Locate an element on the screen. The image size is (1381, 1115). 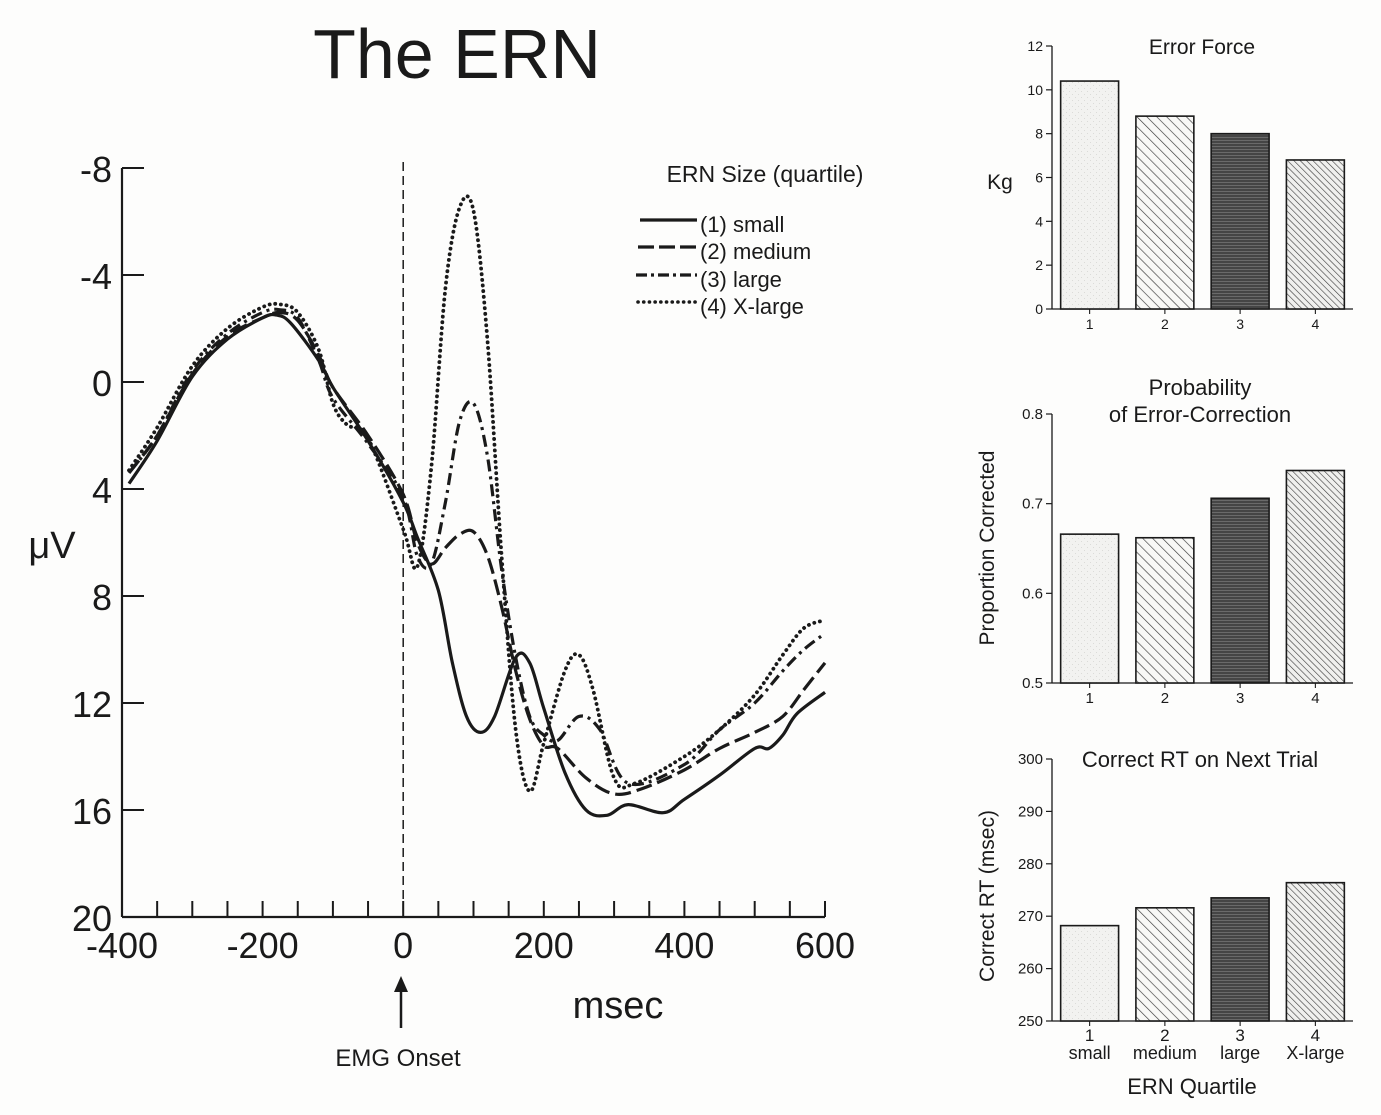
error-force-y-tick-label: 8 is located at coordinates (1039, 134).